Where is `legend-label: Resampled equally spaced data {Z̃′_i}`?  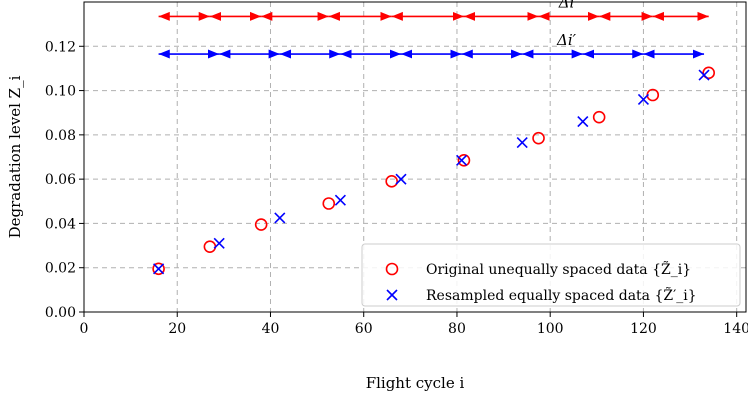
legend-label: Resampled equally spaced data {Z̃′_i} is located at coordinates (561, 295).